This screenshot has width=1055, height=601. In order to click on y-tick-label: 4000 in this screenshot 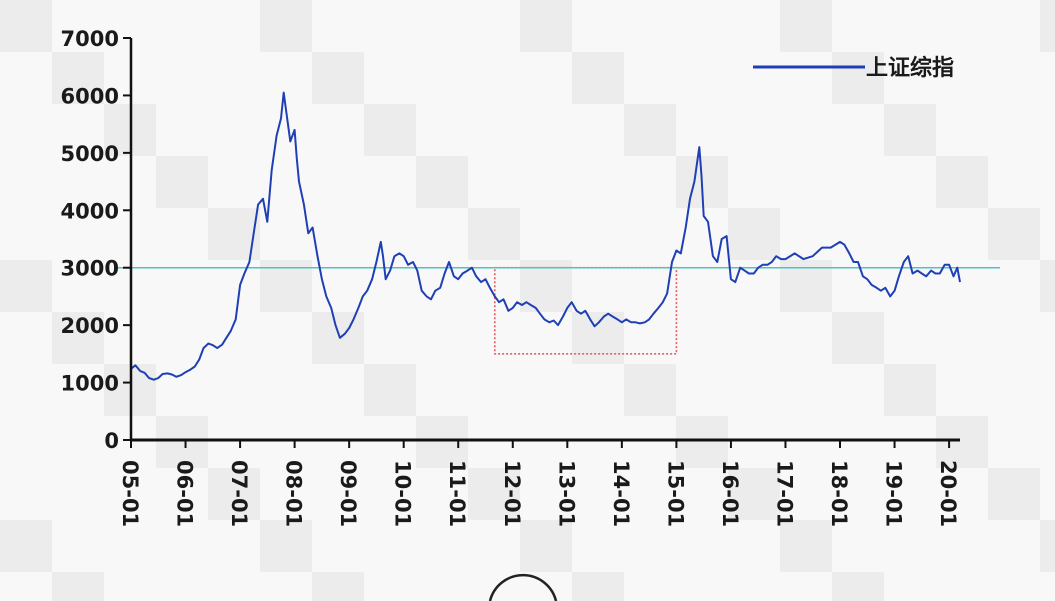, I will do `click(90, 211)`.